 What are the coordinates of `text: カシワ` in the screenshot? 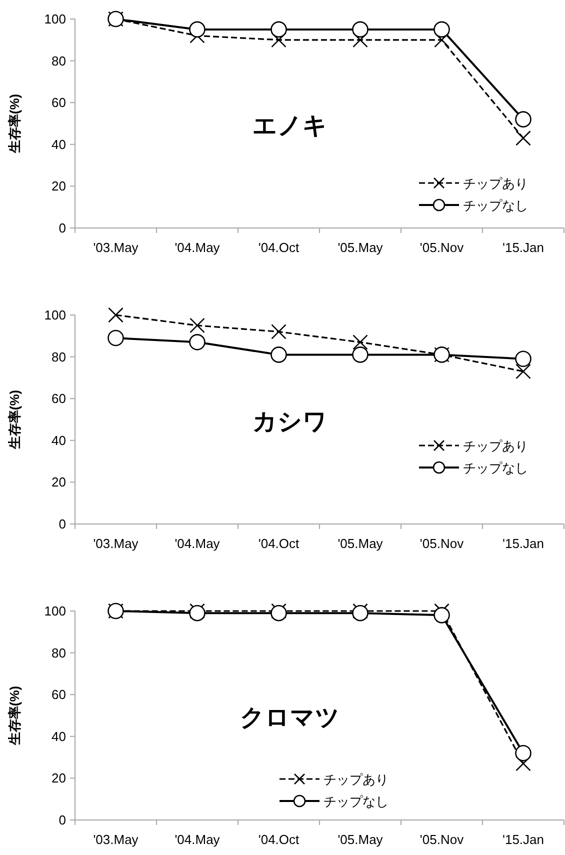 It's located at (290, 422).